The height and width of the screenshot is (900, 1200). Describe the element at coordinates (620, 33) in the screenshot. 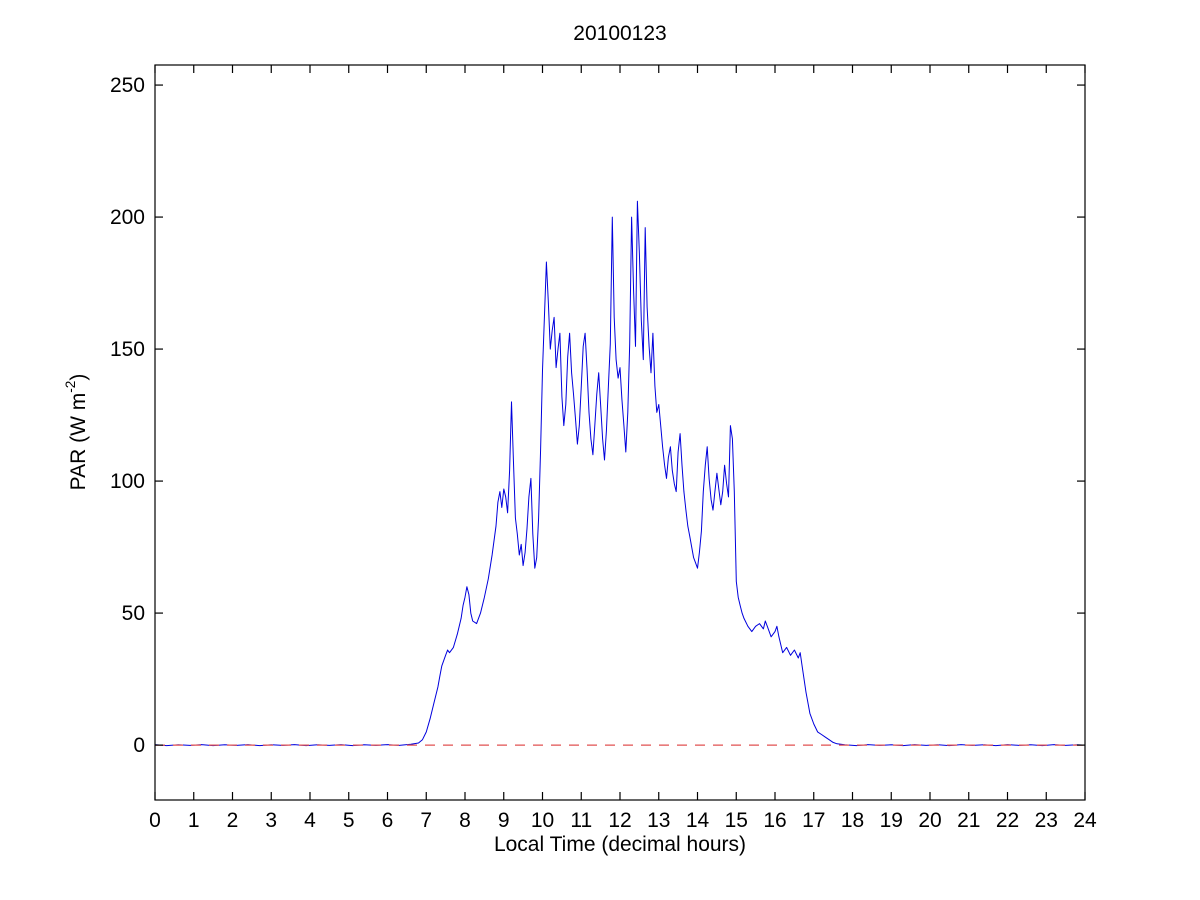

I see `chart-title: 20100123` at that location.